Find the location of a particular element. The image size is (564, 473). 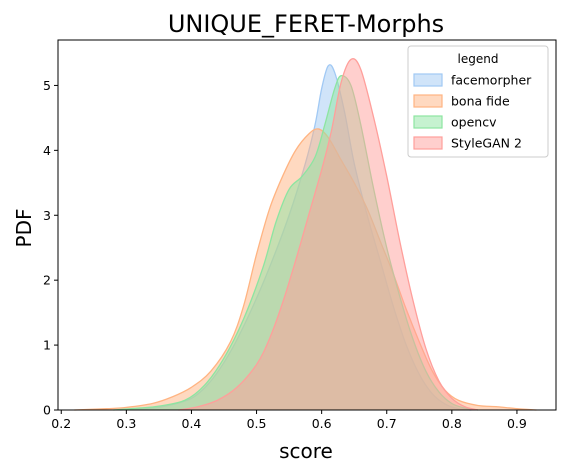

legend-label-3: opencv is located at coordinates (474, 122).